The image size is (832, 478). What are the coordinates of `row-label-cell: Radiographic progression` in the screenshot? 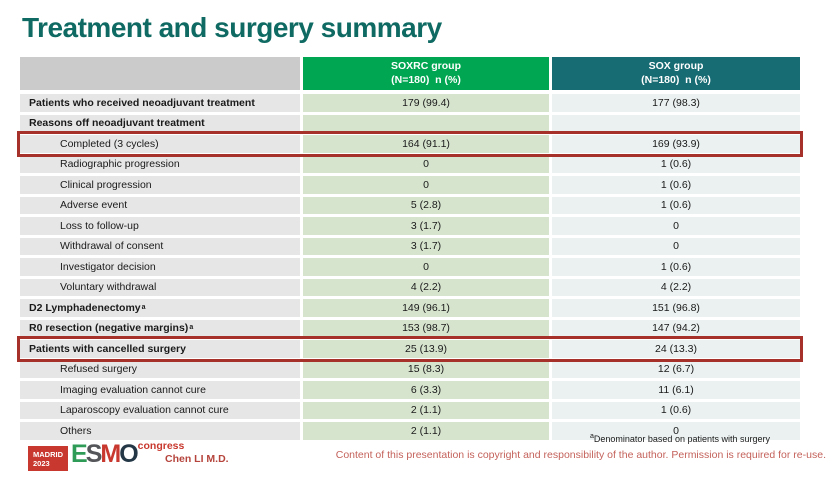 It's located at (160, 164).